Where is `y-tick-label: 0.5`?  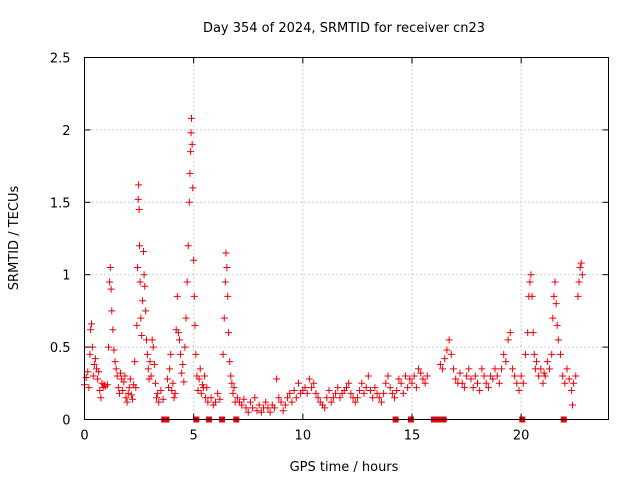
y-tick-label: 0.5 is located at coordinates (60, 348).